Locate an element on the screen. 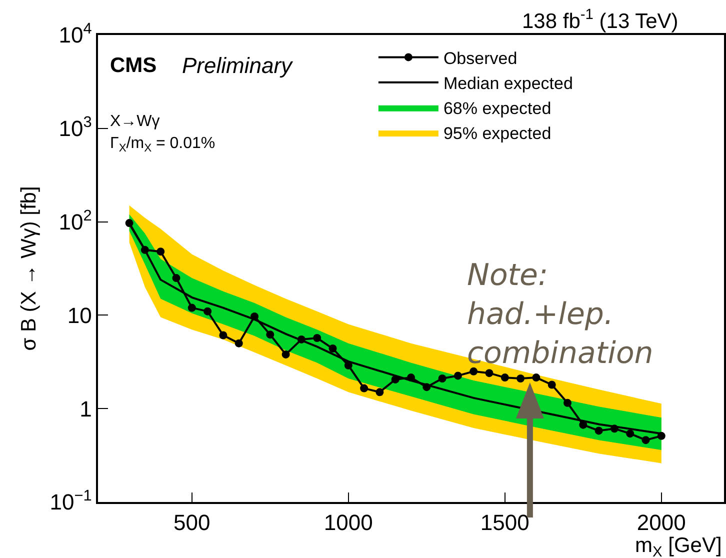 The image size is (726, 558). y-tick-label: 10$^{3}$ is located at coordinates (75, 128).